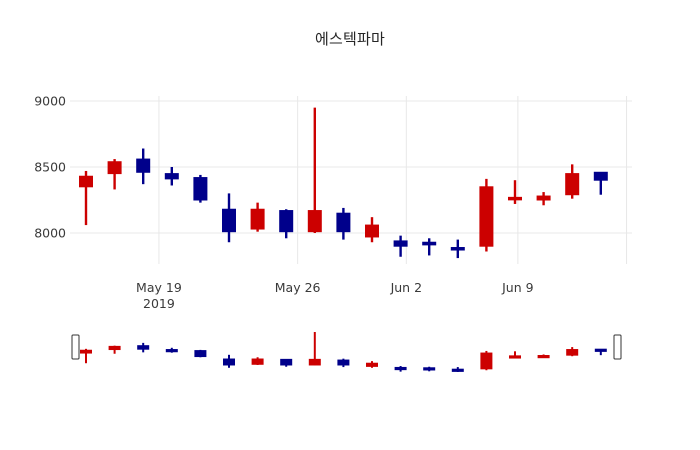  Describe the element at coordinates (159, 295) in the screenshot. I see `x-axis-tick-label: May 19 2019` at that location.